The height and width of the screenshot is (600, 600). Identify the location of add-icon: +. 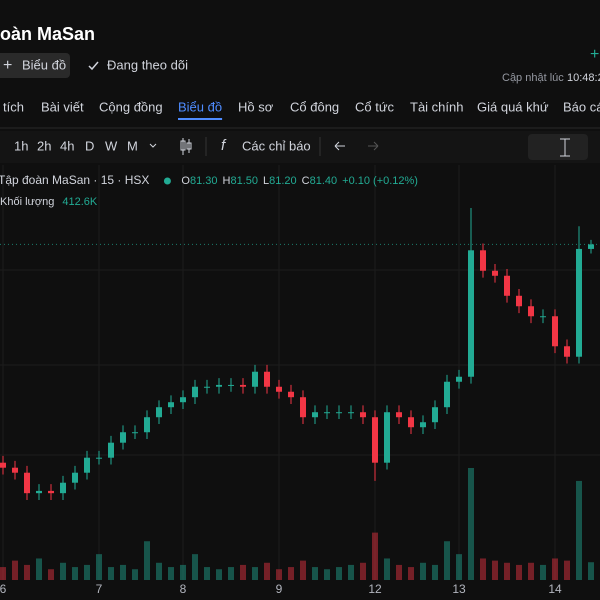
(594, 54).